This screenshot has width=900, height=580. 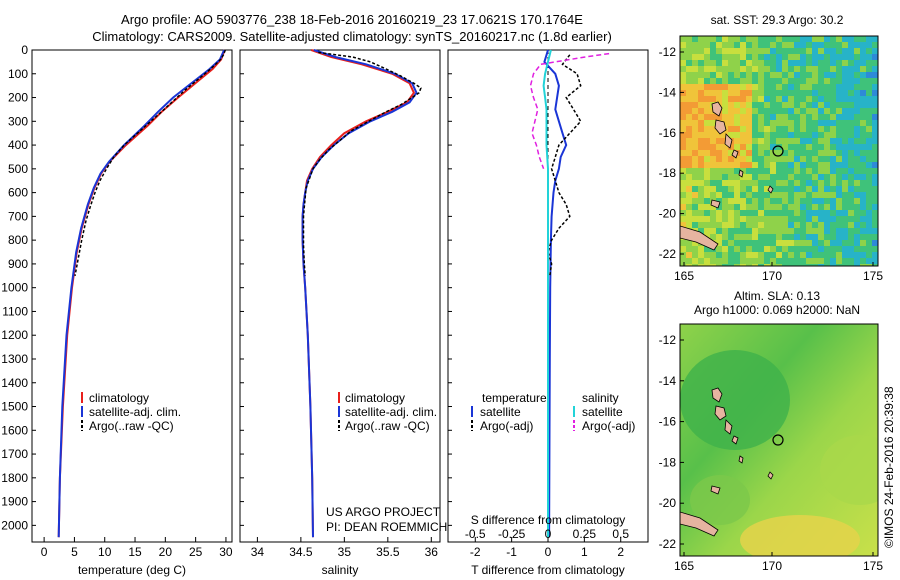 What do you see at coordinates (18, 74) in the screenshot?
I see `y-tick-label: 100` at bounding box center [18, 74].